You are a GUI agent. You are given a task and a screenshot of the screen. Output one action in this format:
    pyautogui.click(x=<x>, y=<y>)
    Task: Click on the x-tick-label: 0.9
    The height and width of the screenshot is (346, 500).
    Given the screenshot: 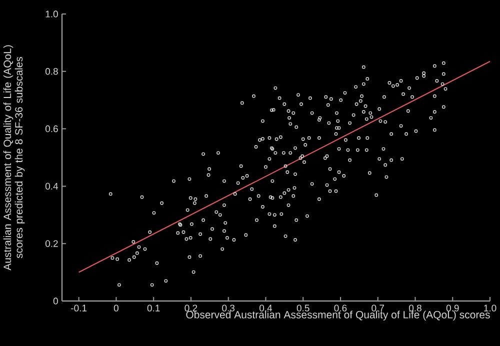 What is the action you would take?
    pyautogui.click(x=452, y=308)
    